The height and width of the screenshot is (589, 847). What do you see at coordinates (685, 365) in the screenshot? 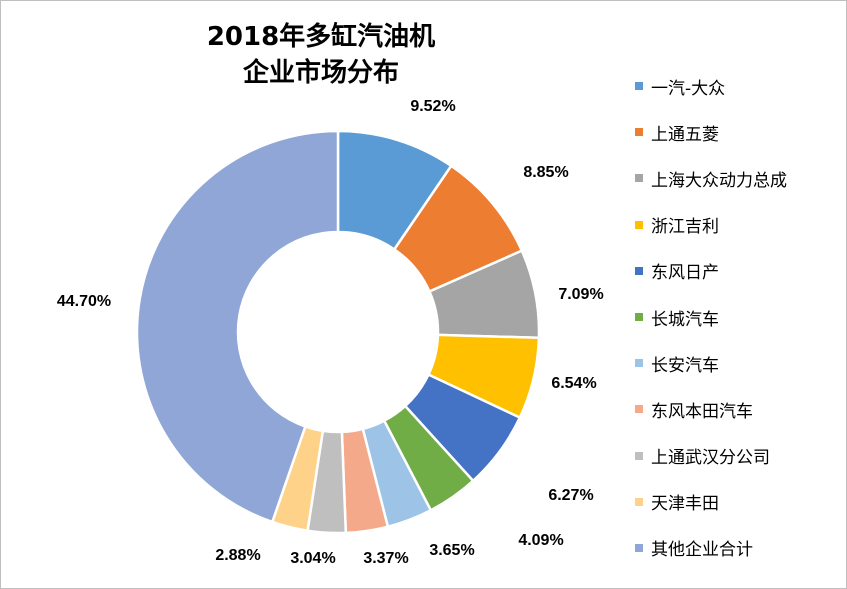
I see `legend-label: 长安汽车` at bounding box center [685, 365].